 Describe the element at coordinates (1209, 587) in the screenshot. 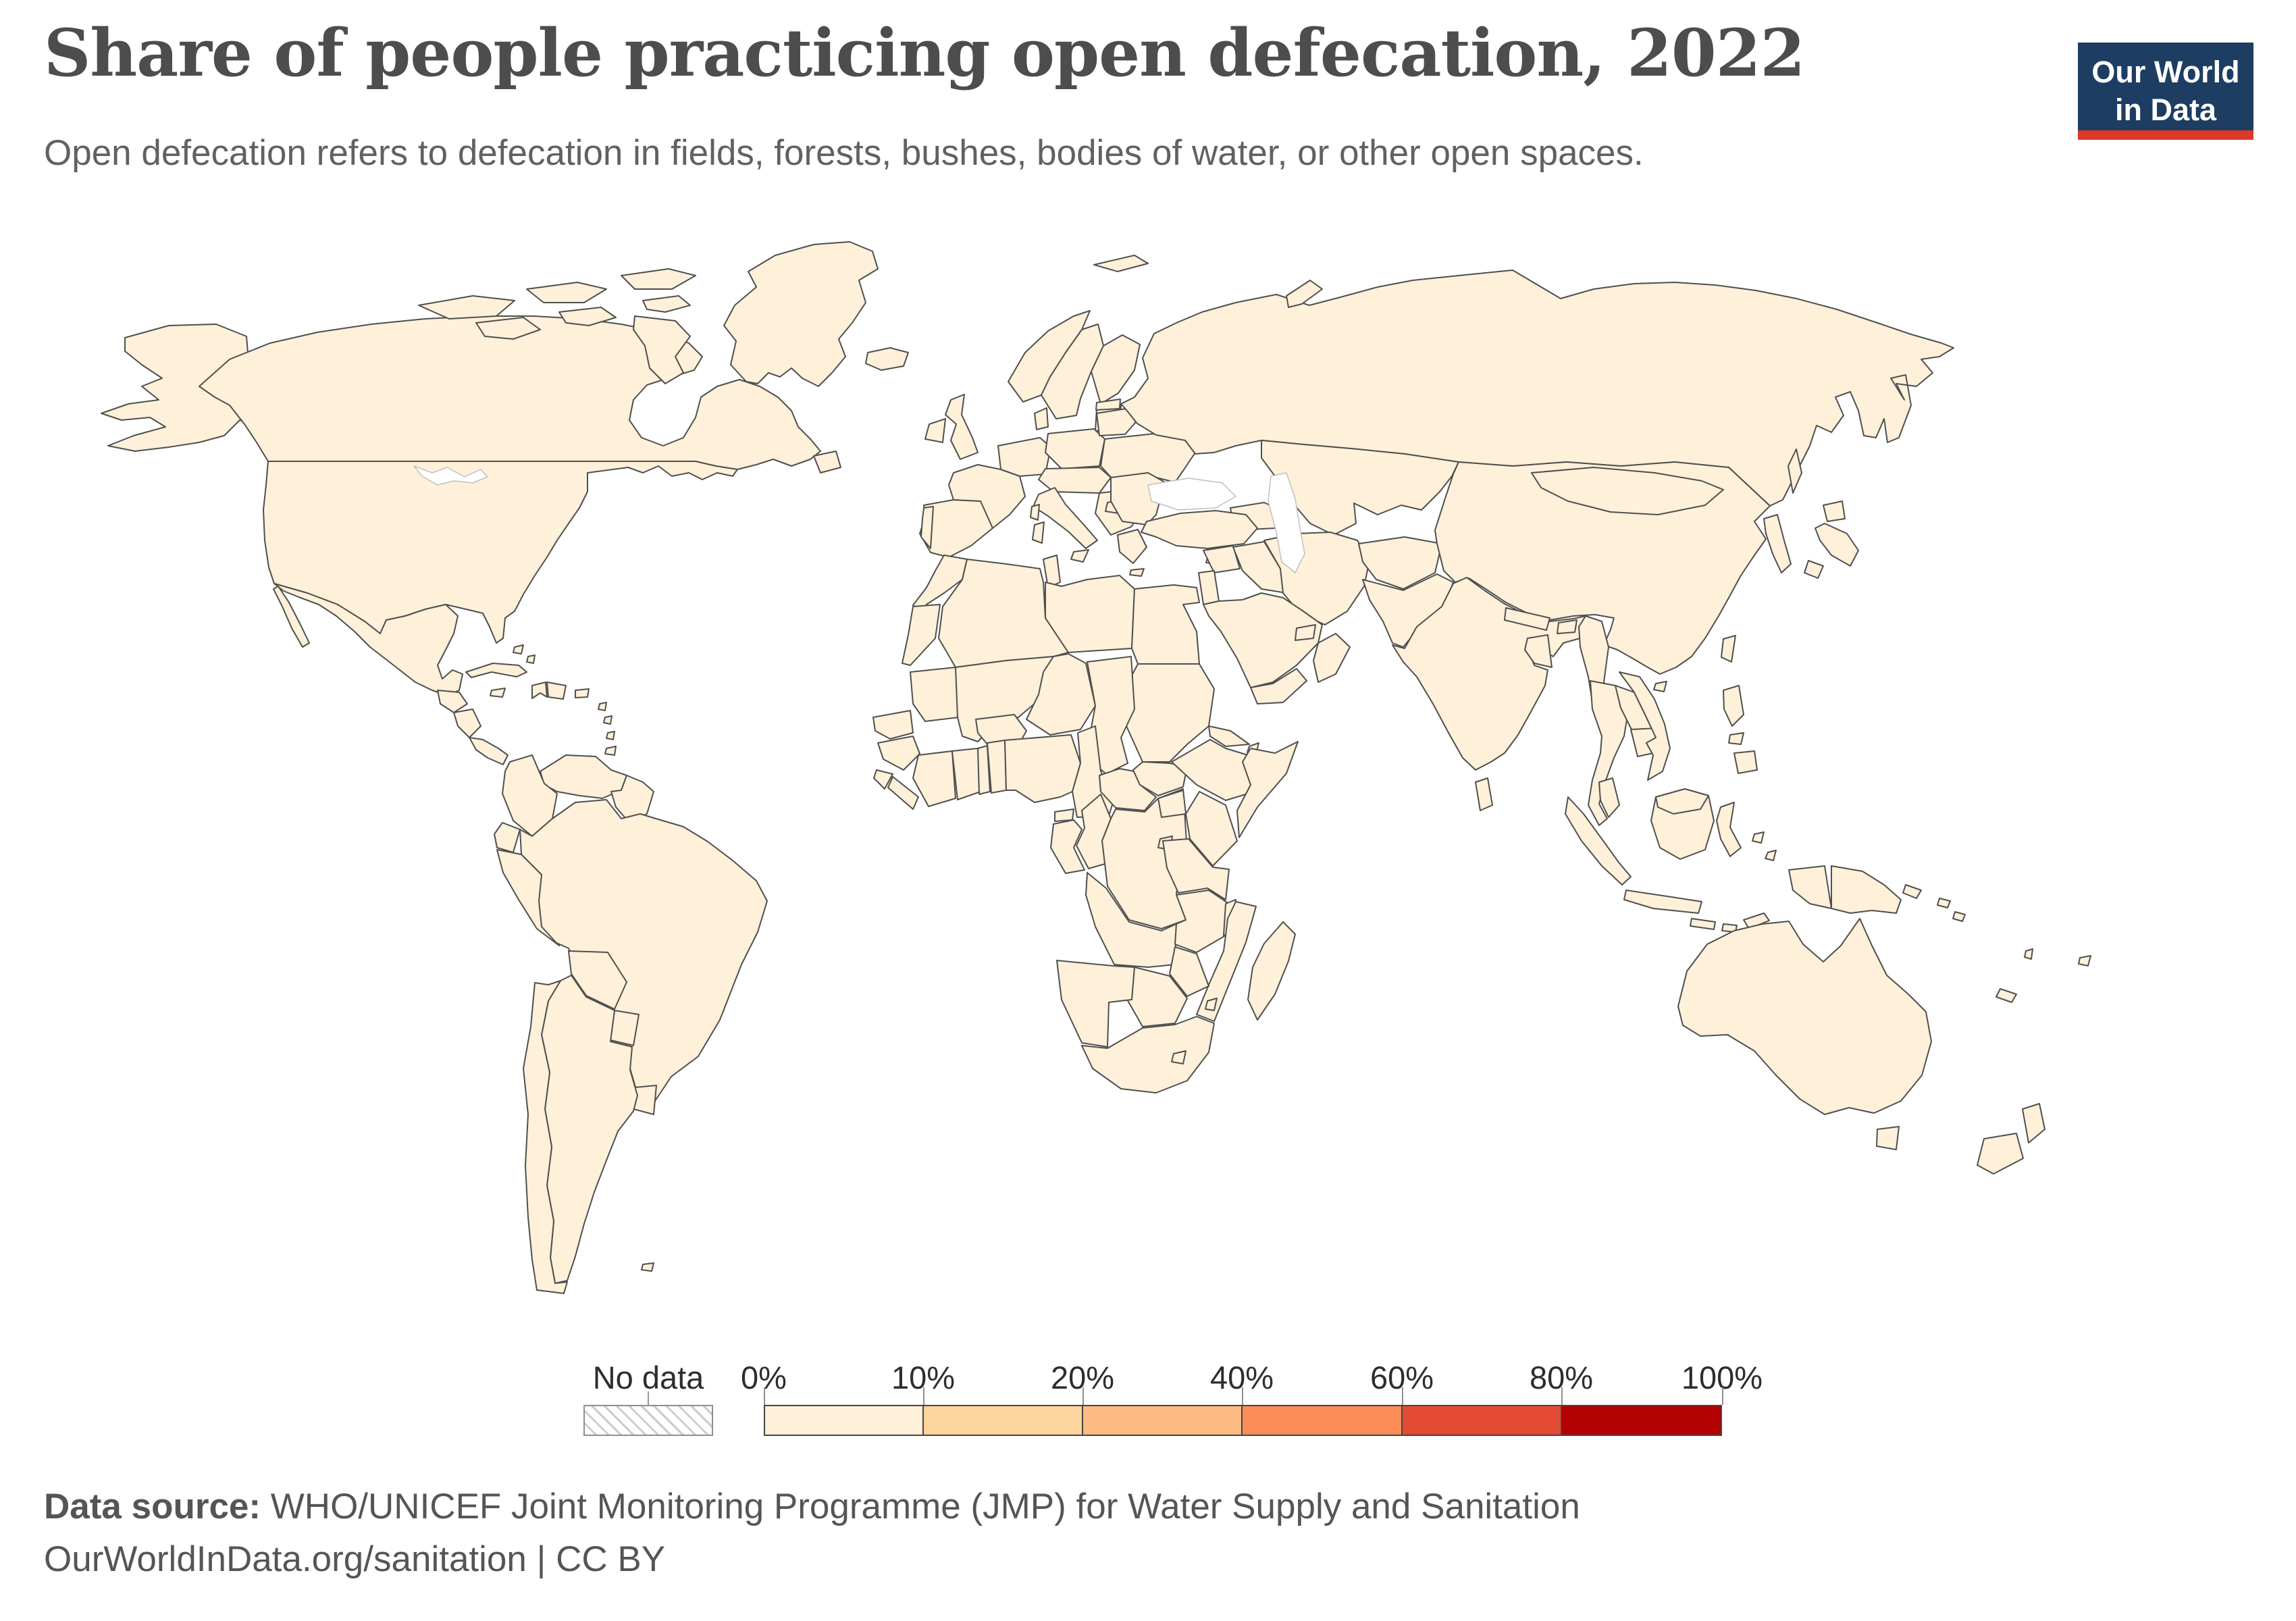

I see `country-levant` at that location.